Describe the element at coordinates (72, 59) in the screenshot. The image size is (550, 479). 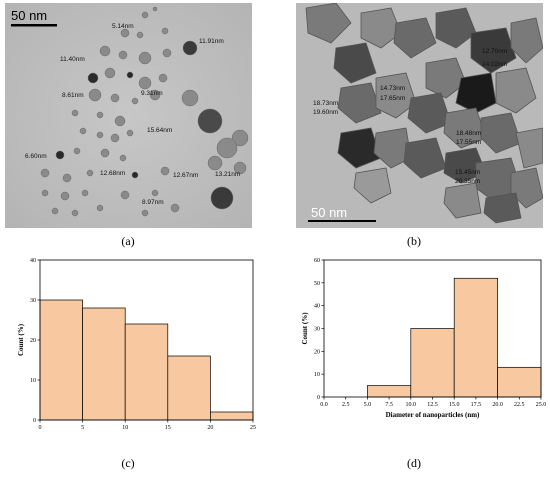
I see `measurement-label: 11.40nm` at that location.